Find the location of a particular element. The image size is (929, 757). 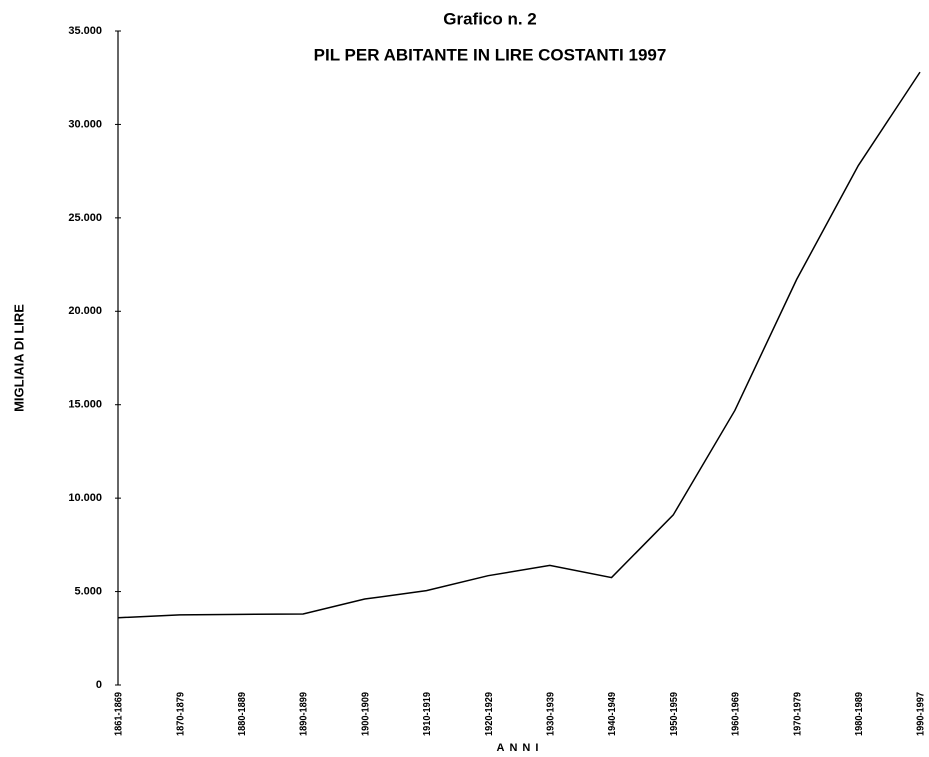

x-tick-label: 1890-1899 is located at coordinates (304, 714).